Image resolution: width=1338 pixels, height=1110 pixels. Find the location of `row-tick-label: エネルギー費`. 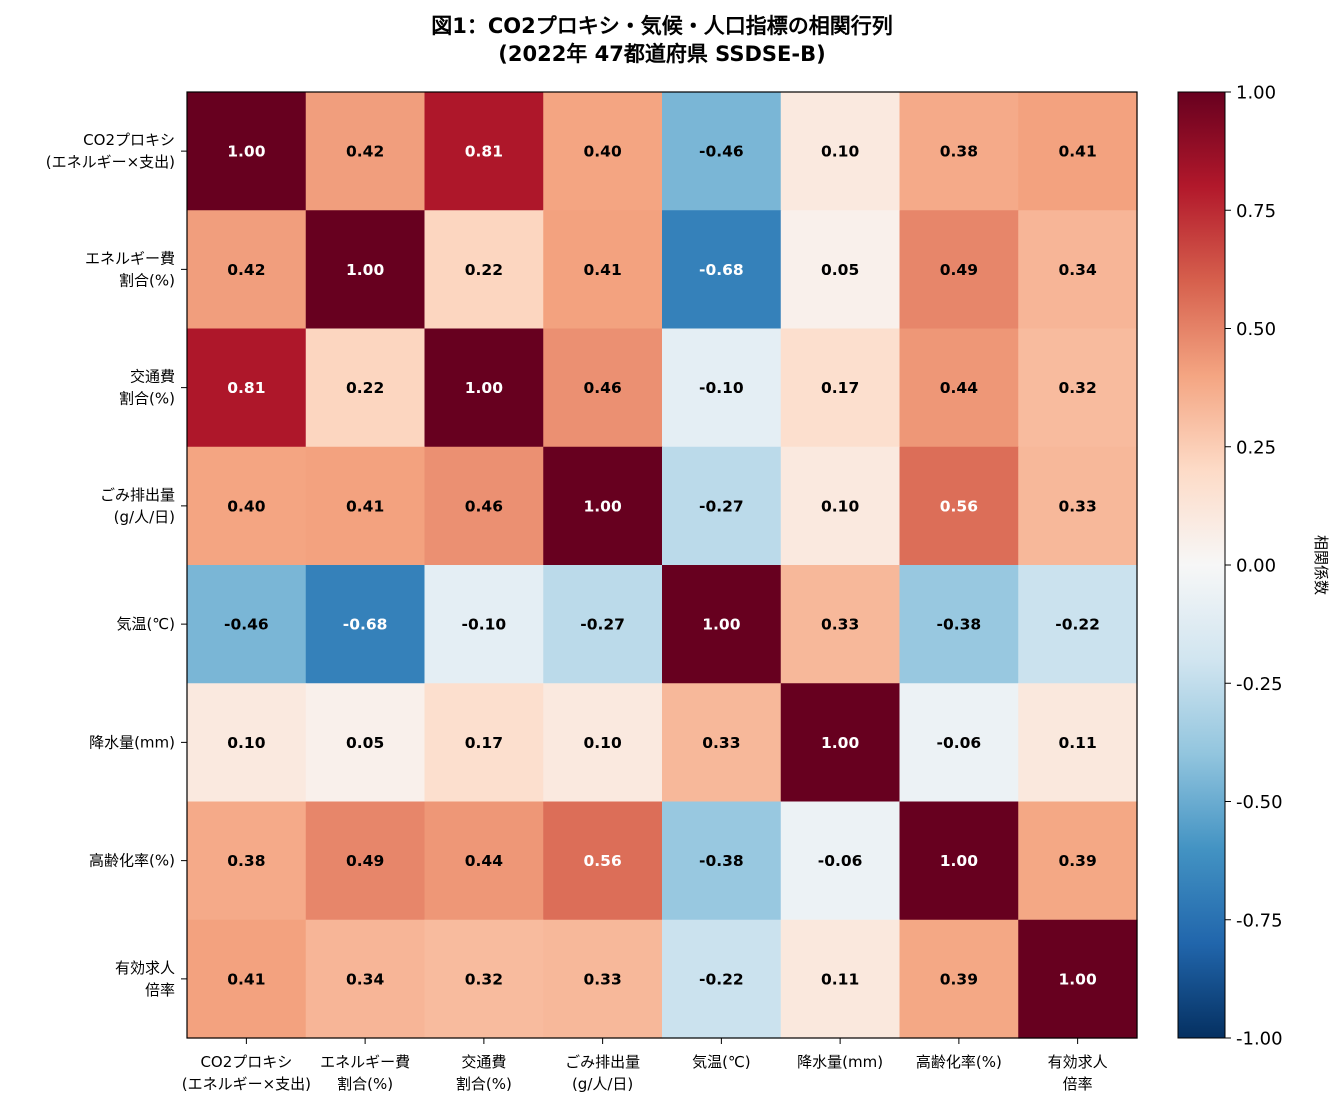

row-tick-label: エネルギー費 is located at coordinates (130, 258).